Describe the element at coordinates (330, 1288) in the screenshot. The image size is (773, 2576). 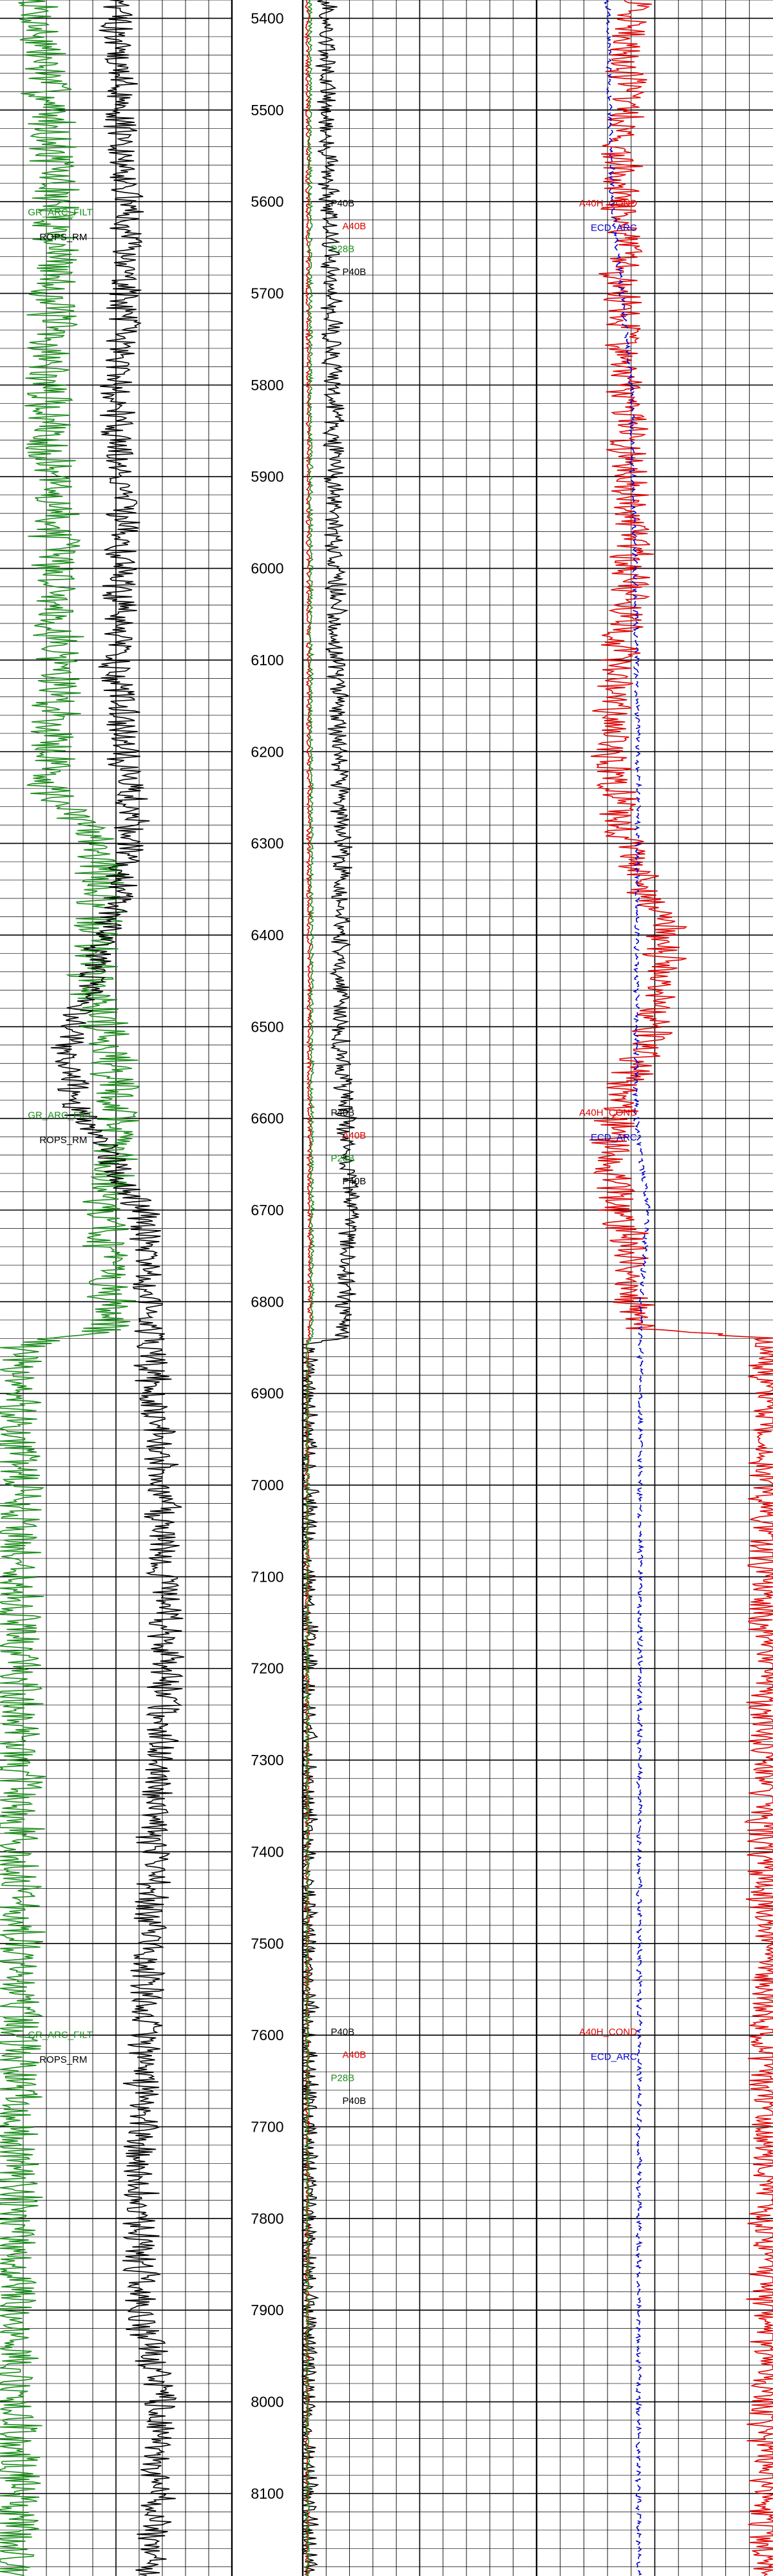
I see `curve-p40b` at that location.